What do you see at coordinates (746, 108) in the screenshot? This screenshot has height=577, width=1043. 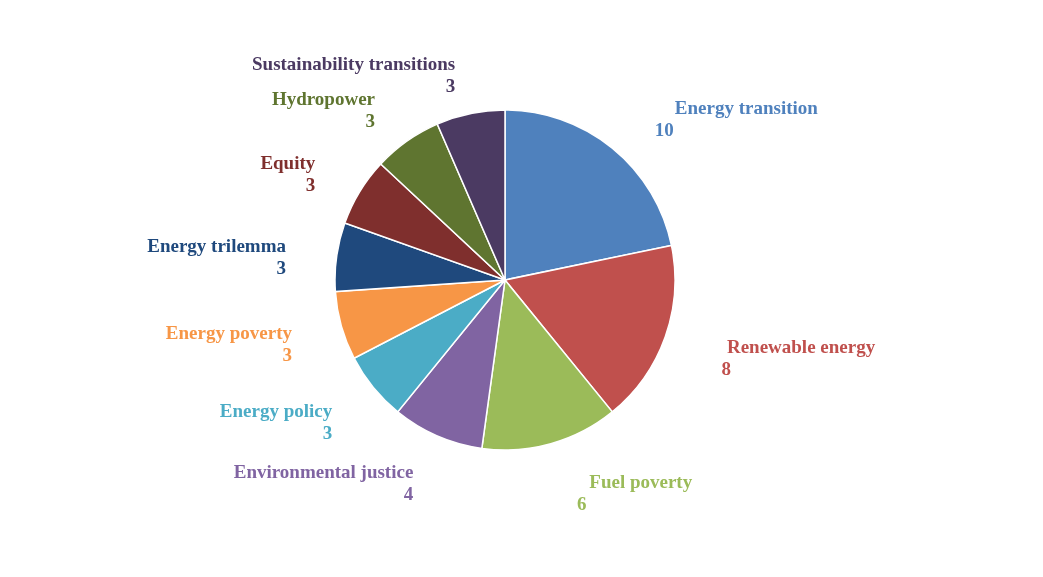 I see `slice-label: Energy transition` at bounding box center [746, 108].